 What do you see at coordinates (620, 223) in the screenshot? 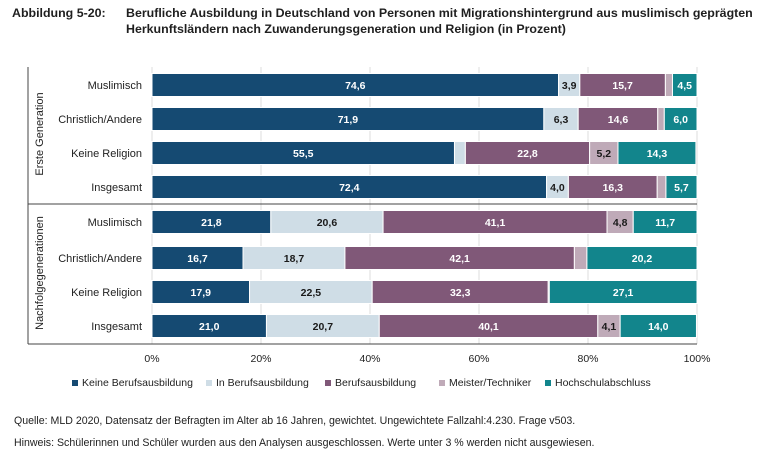
I see `data-label: 4,8` at bounding box center [620, 223].